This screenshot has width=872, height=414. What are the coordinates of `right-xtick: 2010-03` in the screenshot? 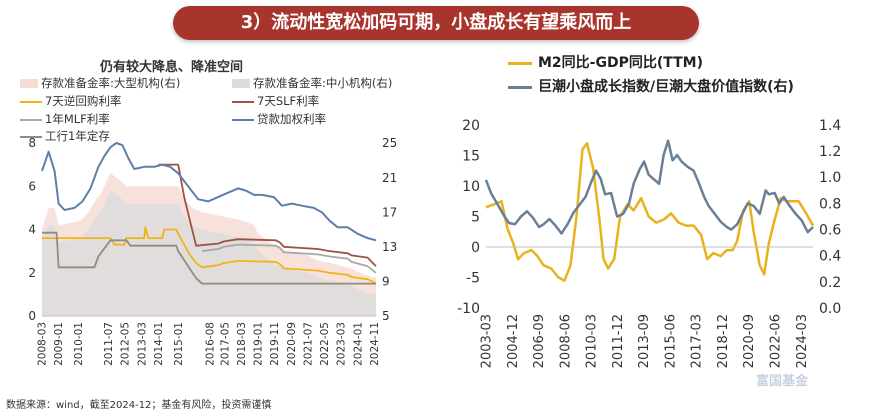 It's located at (592, 341).